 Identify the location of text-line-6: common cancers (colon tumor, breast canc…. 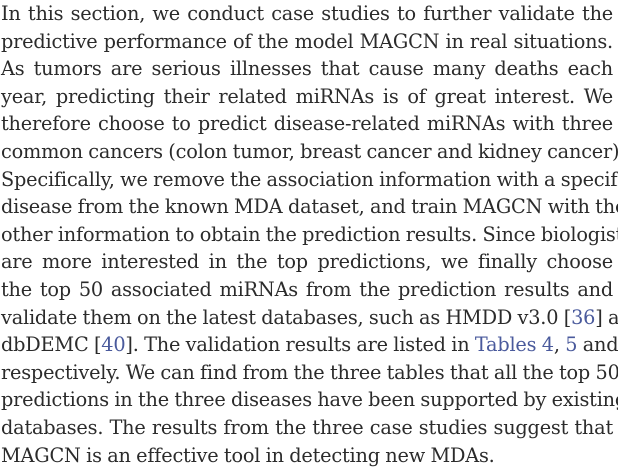
(307, 152).